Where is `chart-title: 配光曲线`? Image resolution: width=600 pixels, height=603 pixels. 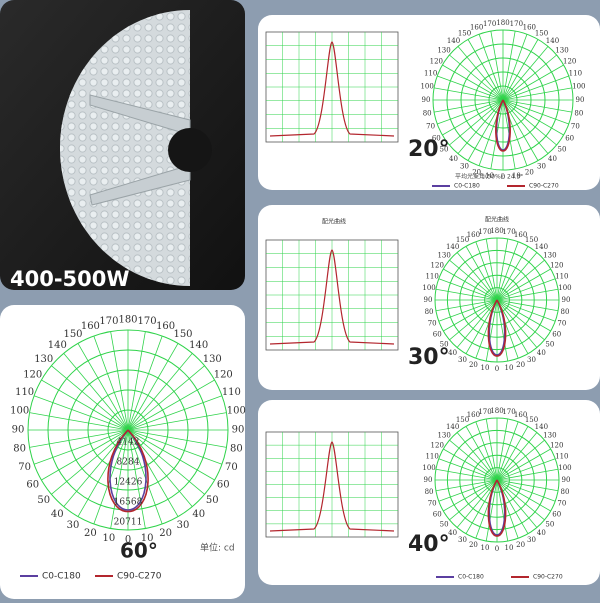
chart-title: 配光曲线 is located at coordinates (334, 222).